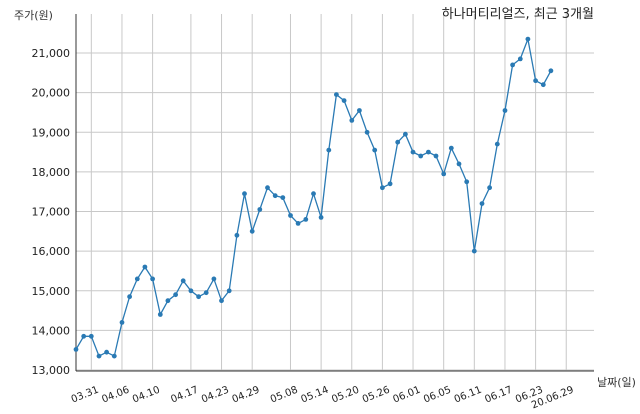 This screenshot has height=414, width=640. Describe the element at coordinates (468, 395) in the screenshot. I see `x-tick-label: 06.11` at that location.